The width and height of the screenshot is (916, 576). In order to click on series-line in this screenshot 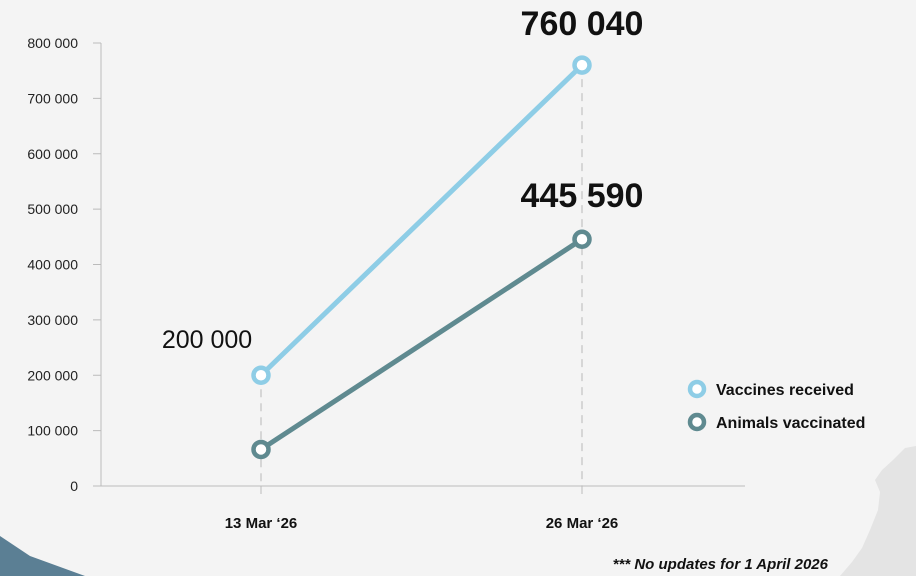, I will do `click(421, 344)`.